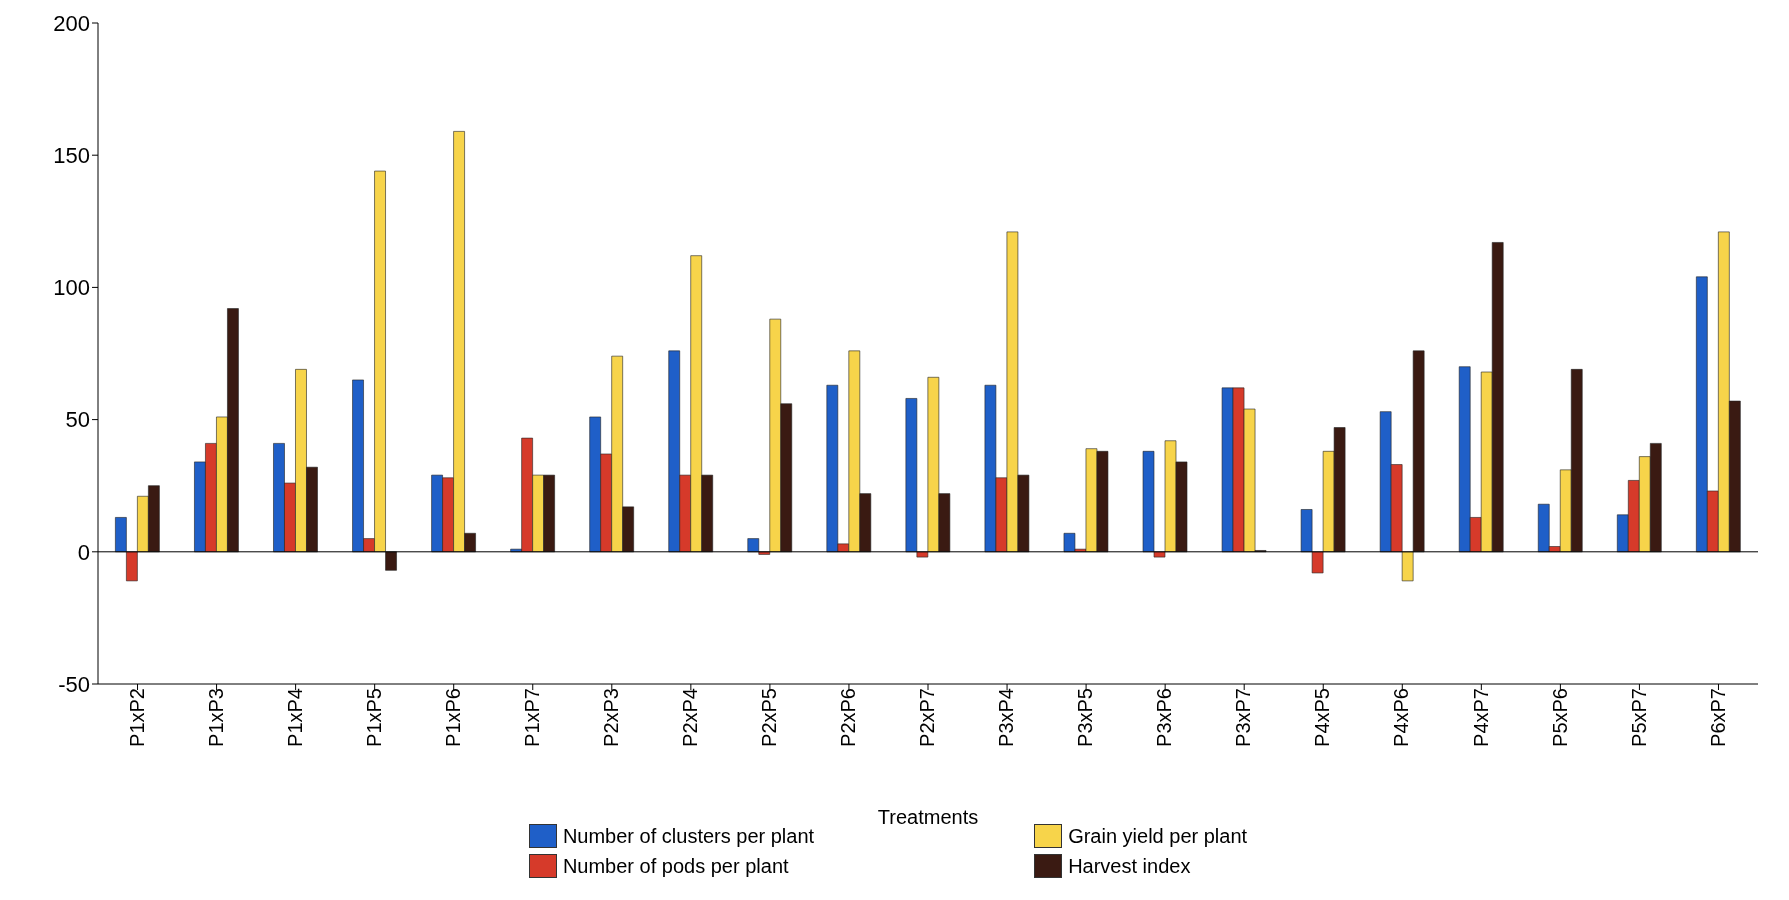 The width and height of the screenshot is (1789, 900). I want to click on x-tick-label: P1xP3, so click(215, 717).